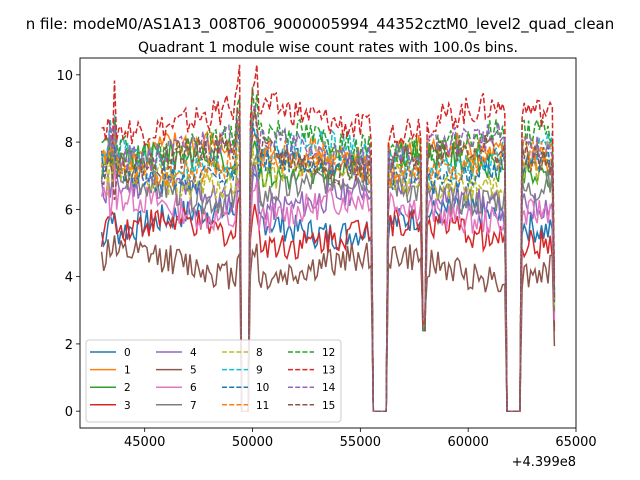 The image size is (640, 480). I want to click on legend-entry-label: 10, so click(262, 388).